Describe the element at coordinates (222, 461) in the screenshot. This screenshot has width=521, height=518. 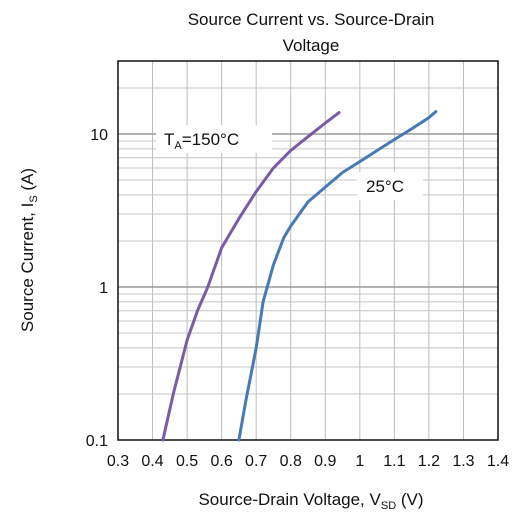
I see `x-tick-label: 0.6` at that location.